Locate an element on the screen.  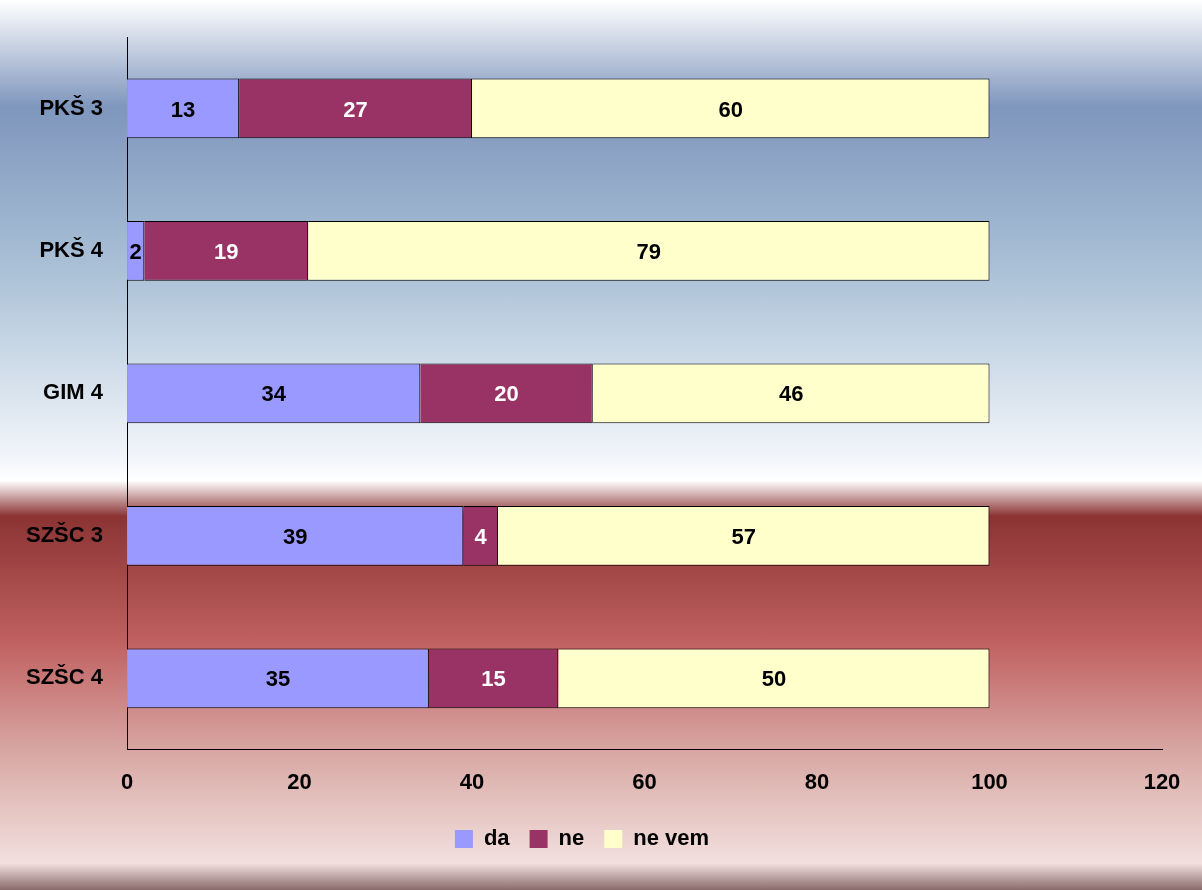
data-label: 13 is located at coordinates (183, 109).